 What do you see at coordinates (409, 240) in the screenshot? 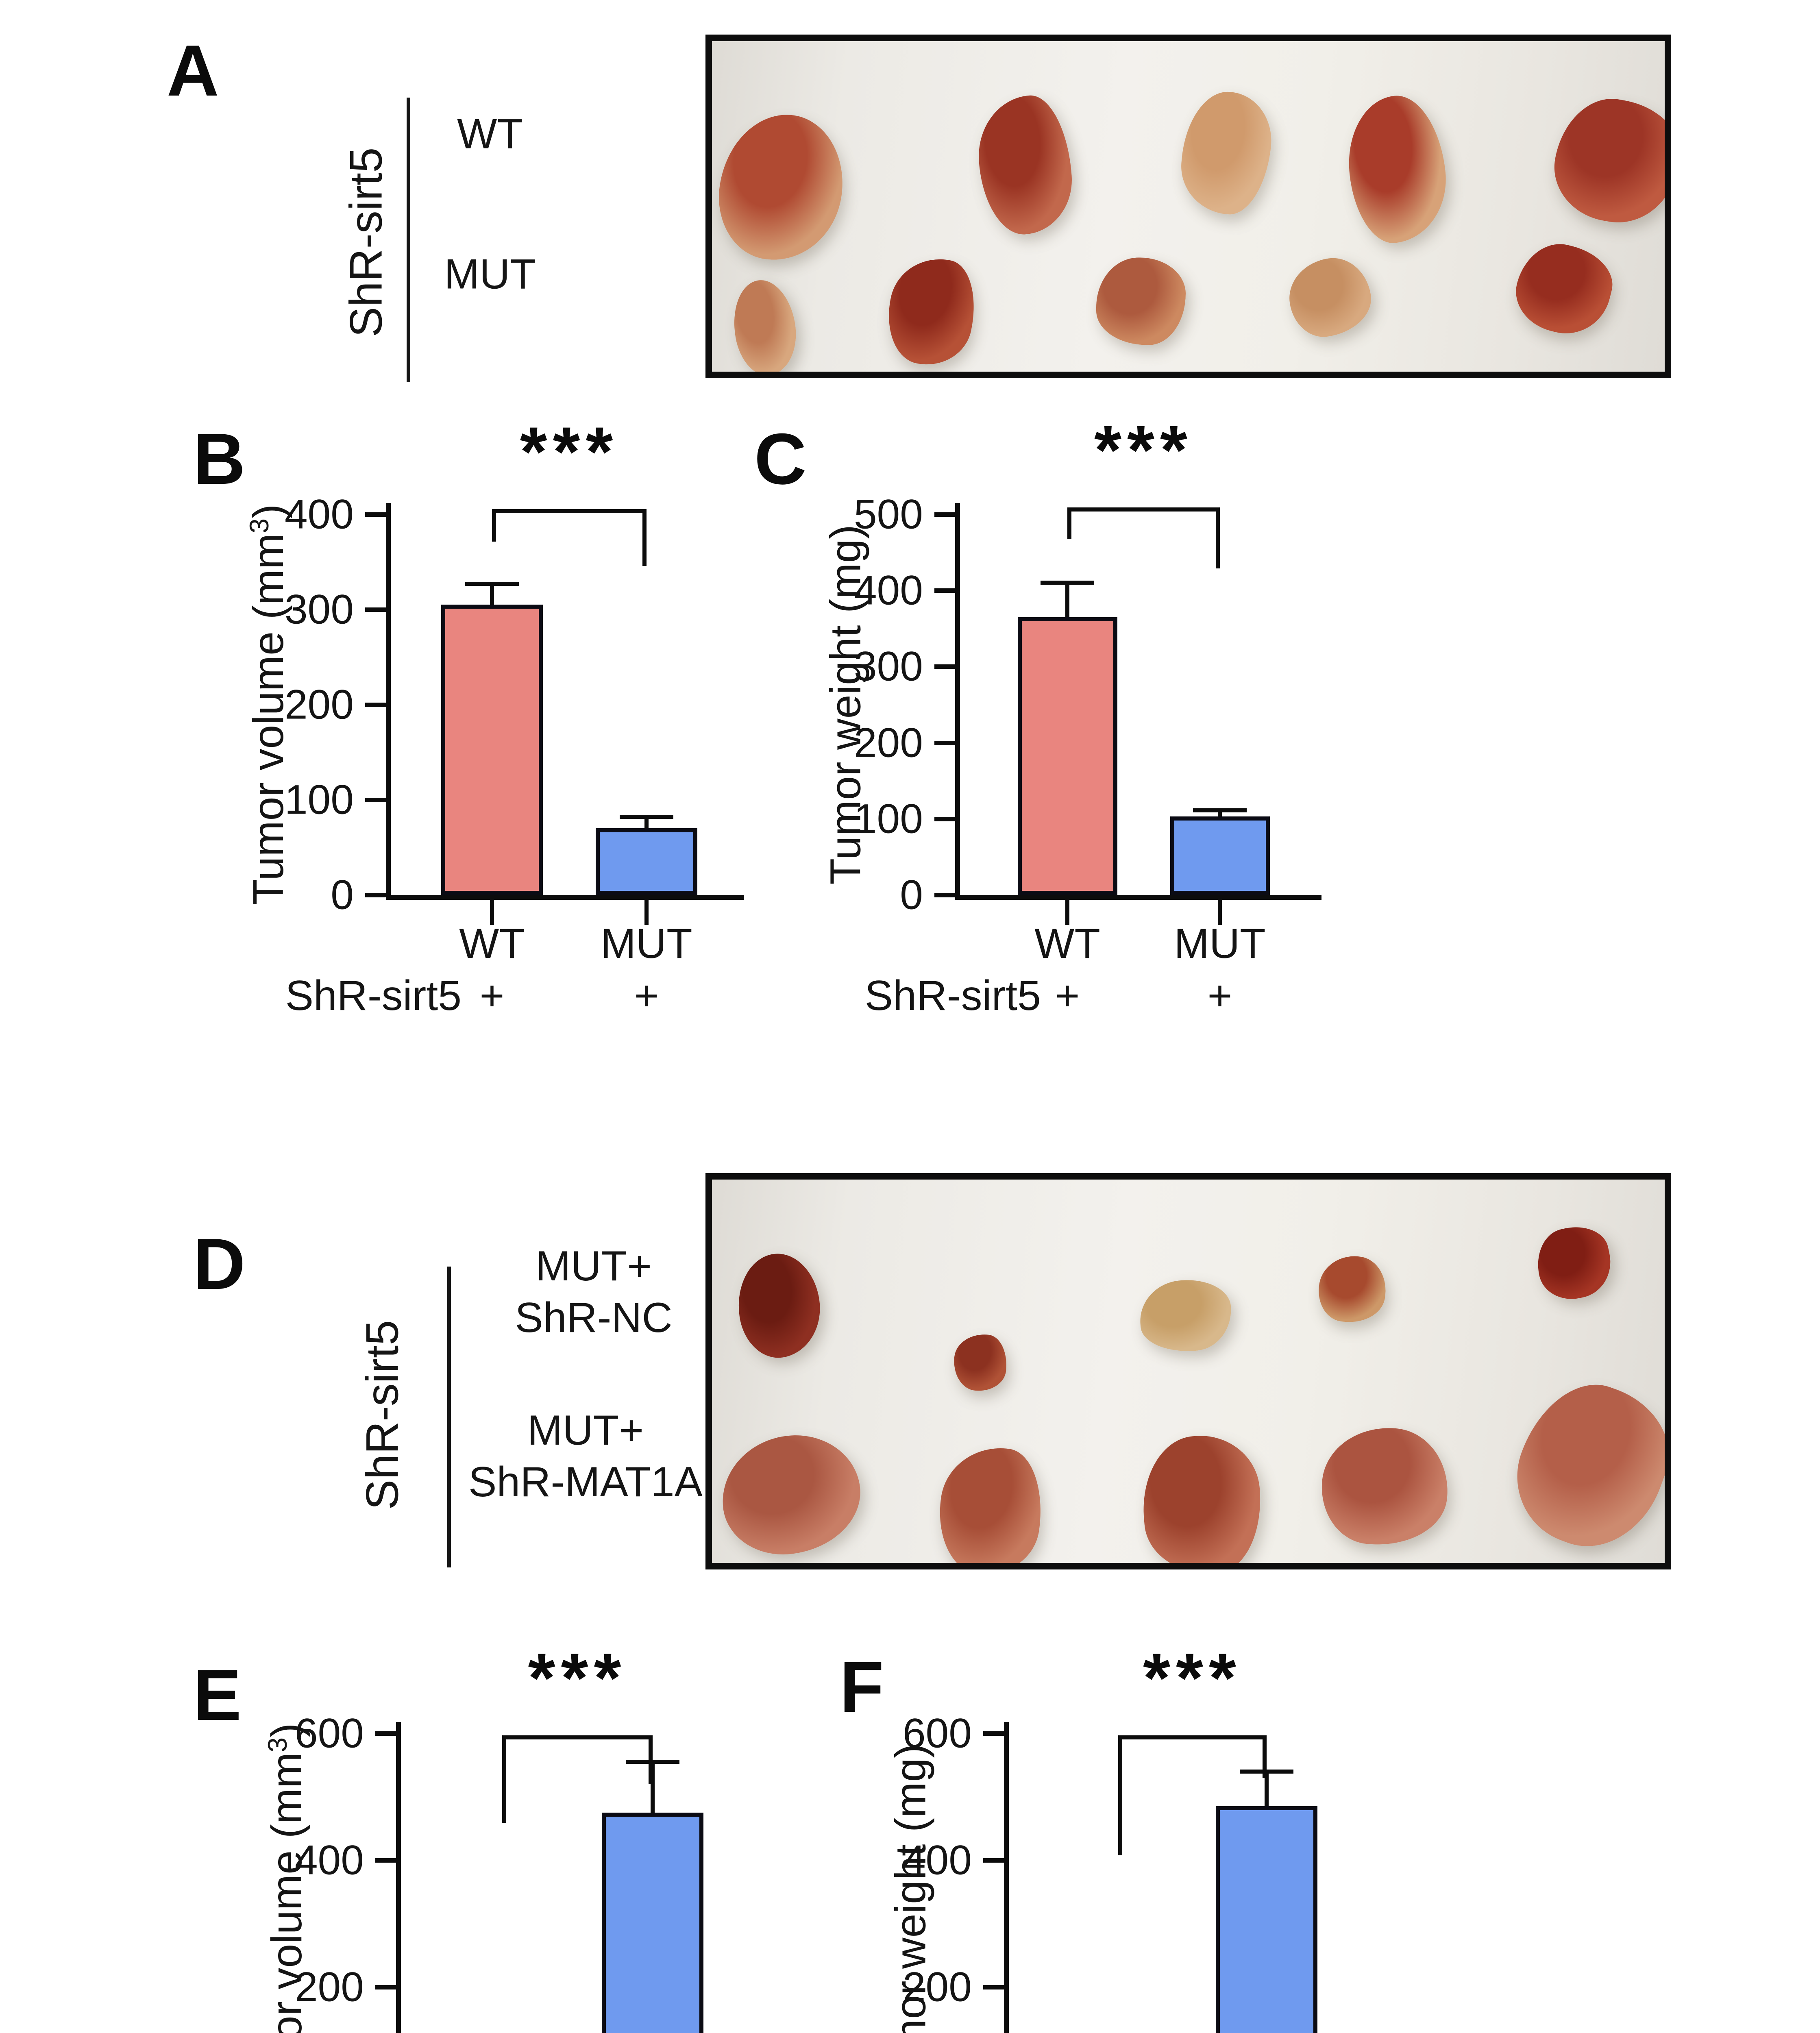
I see `panel-a-group-divider` at bounding box center [409, 240].